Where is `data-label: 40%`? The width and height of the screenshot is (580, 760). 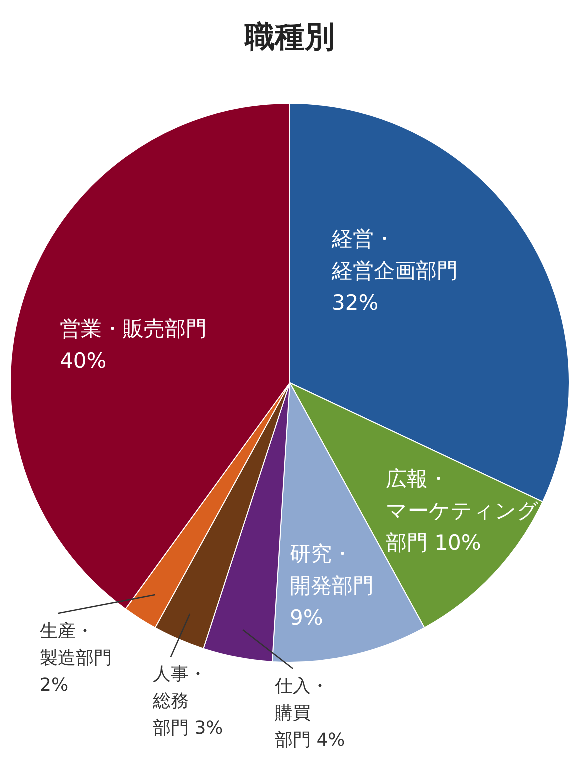
data-label: 40% is located at coordinates (84, 361).